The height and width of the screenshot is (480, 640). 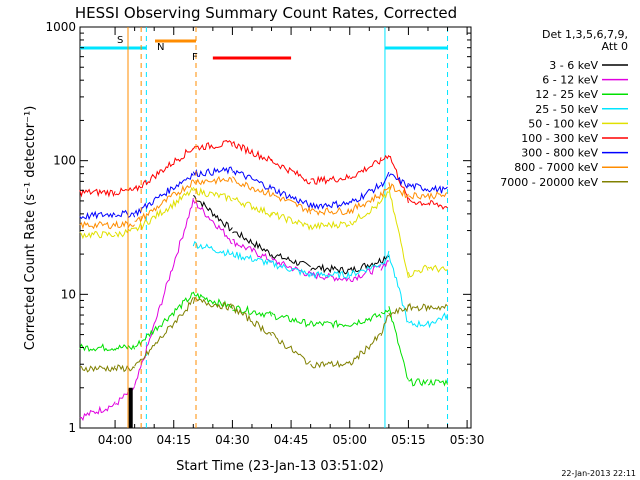 What do you see at coordinates (60, 27) in the screenshot?
I see `y-tick-label-3: 1000` at bounding box center [60, 27].